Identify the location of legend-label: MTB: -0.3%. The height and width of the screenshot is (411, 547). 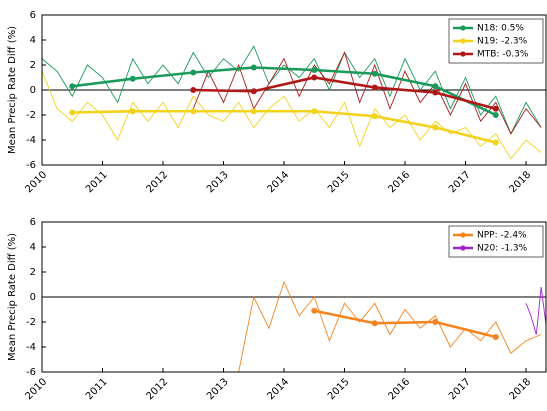
(503, 55).